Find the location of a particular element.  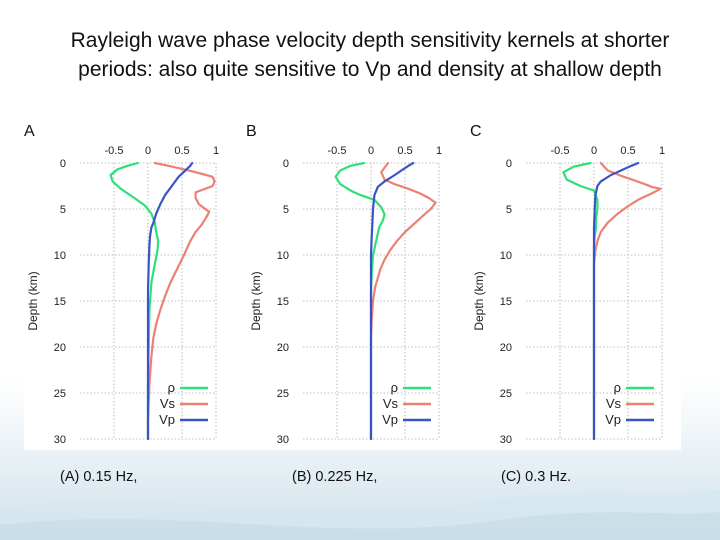

panel-b-legend-label: ρ is located at coordinates (394, 387).